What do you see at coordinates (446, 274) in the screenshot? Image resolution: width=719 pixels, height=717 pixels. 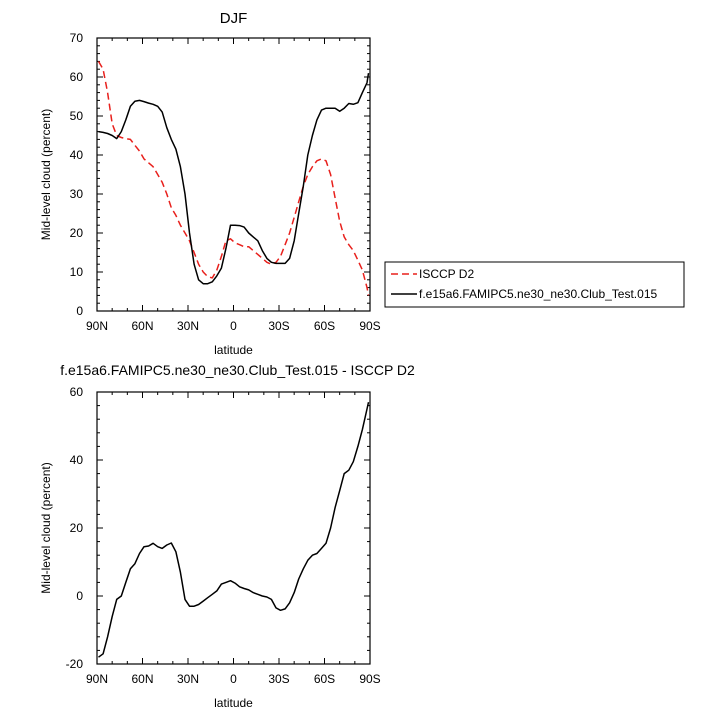 I see `legend-entry-1: ISCCP D2` at bounding box center [446, 274].